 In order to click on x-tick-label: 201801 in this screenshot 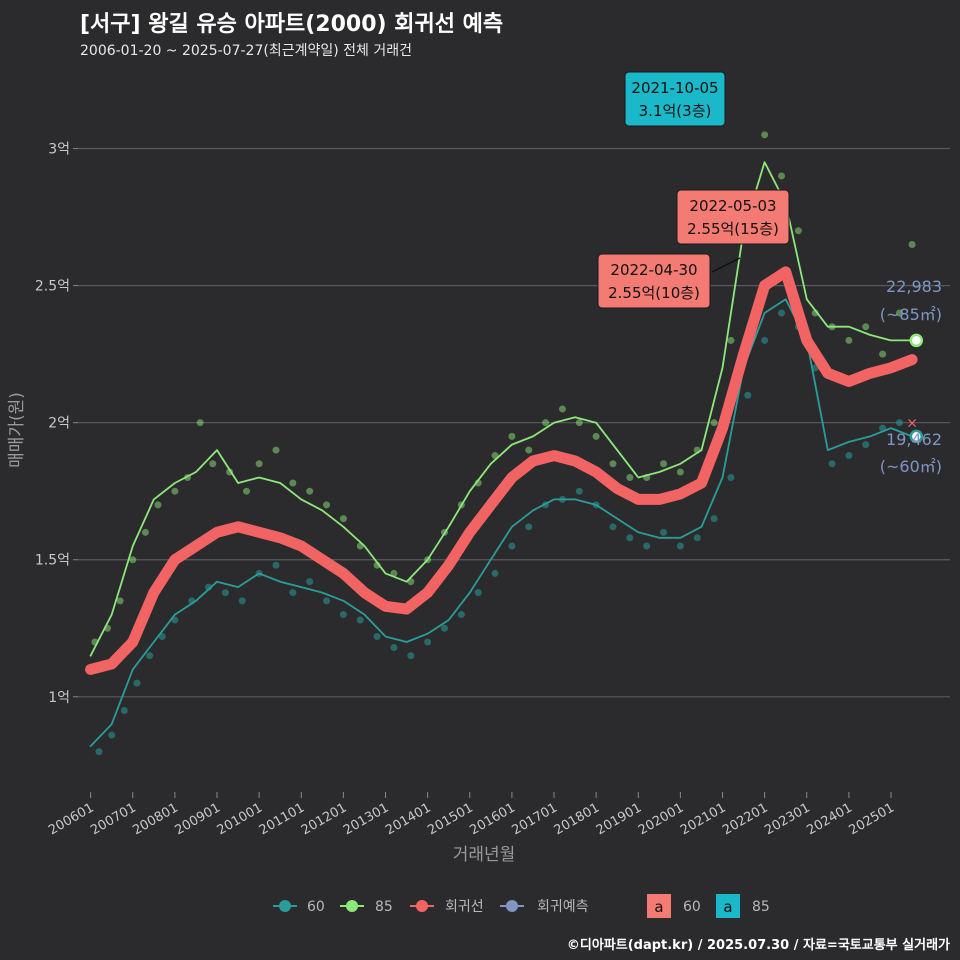, I will do `click(577, 819)`.